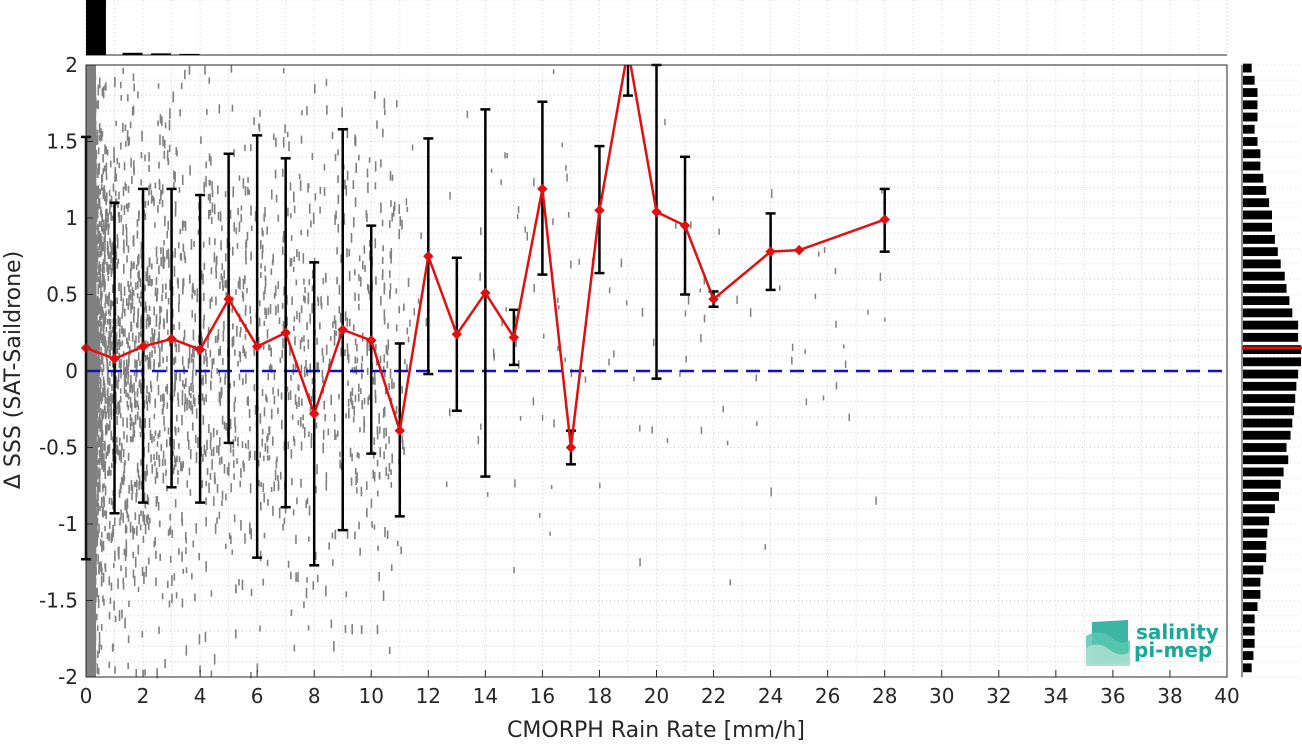  I want to click on wave-logo-icon, so click(1108, 643).